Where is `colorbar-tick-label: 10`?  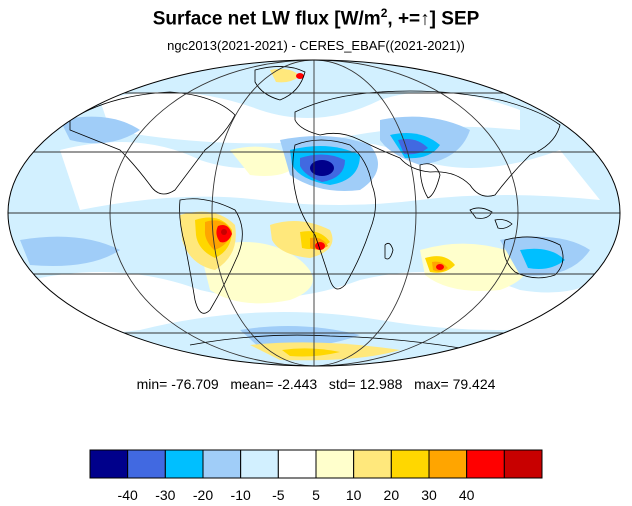
colorbar-tick-label: 10 is located at coordinates (354, 495).